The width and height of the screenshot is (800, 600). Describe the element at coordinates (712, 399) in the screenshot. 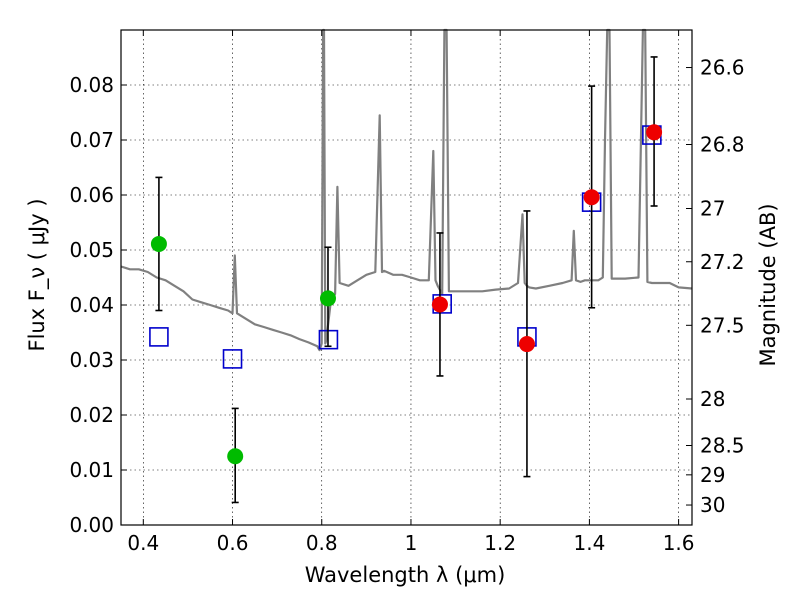

I see `y2-tick-label: 28` at that location.